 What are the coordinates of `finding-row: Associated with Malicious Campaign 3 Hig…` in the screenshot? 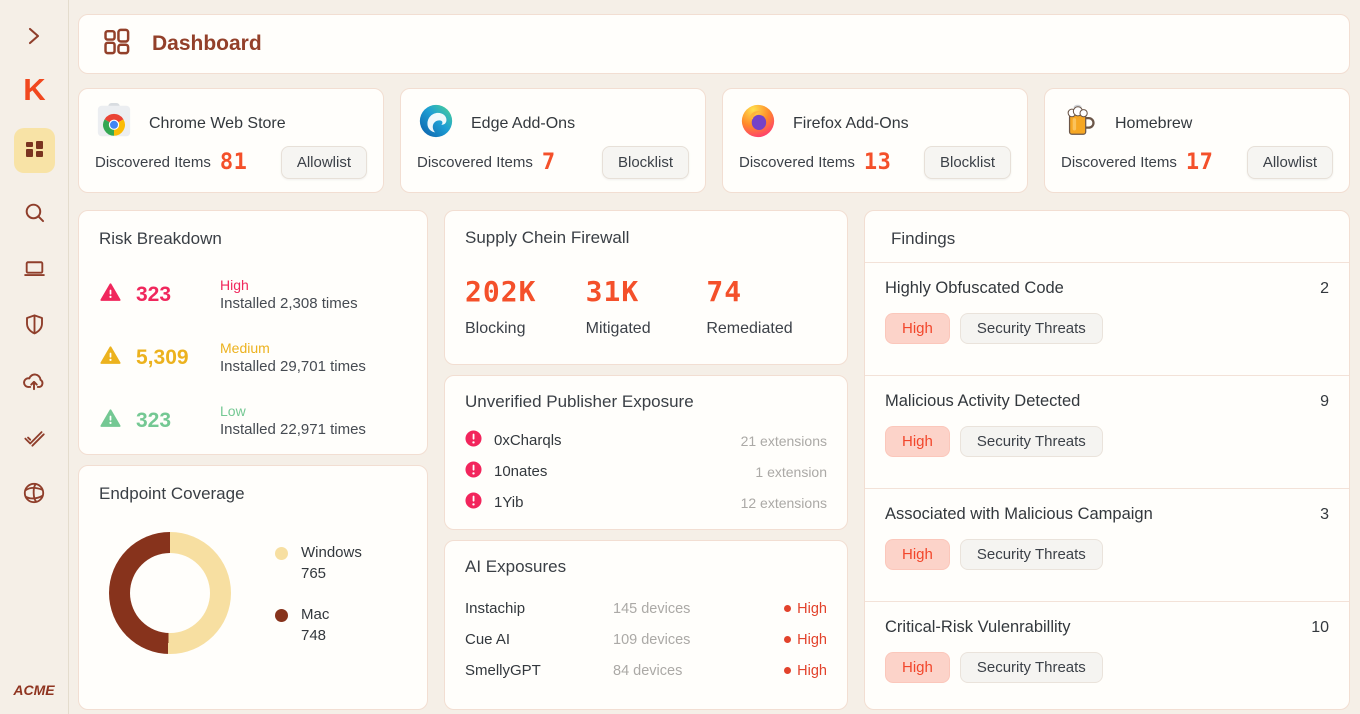 It's located at (1107, 544).